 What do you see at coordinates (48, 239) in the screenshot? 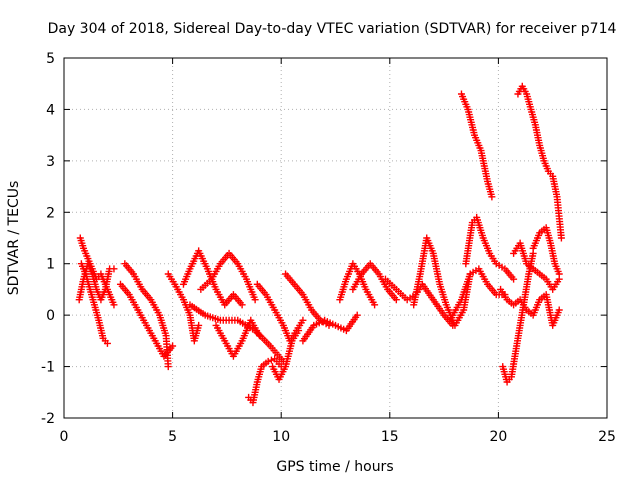
I see `y-tick-labels: -2 -1 0 1 2 3 4 5` at bounding box center [48, 239].